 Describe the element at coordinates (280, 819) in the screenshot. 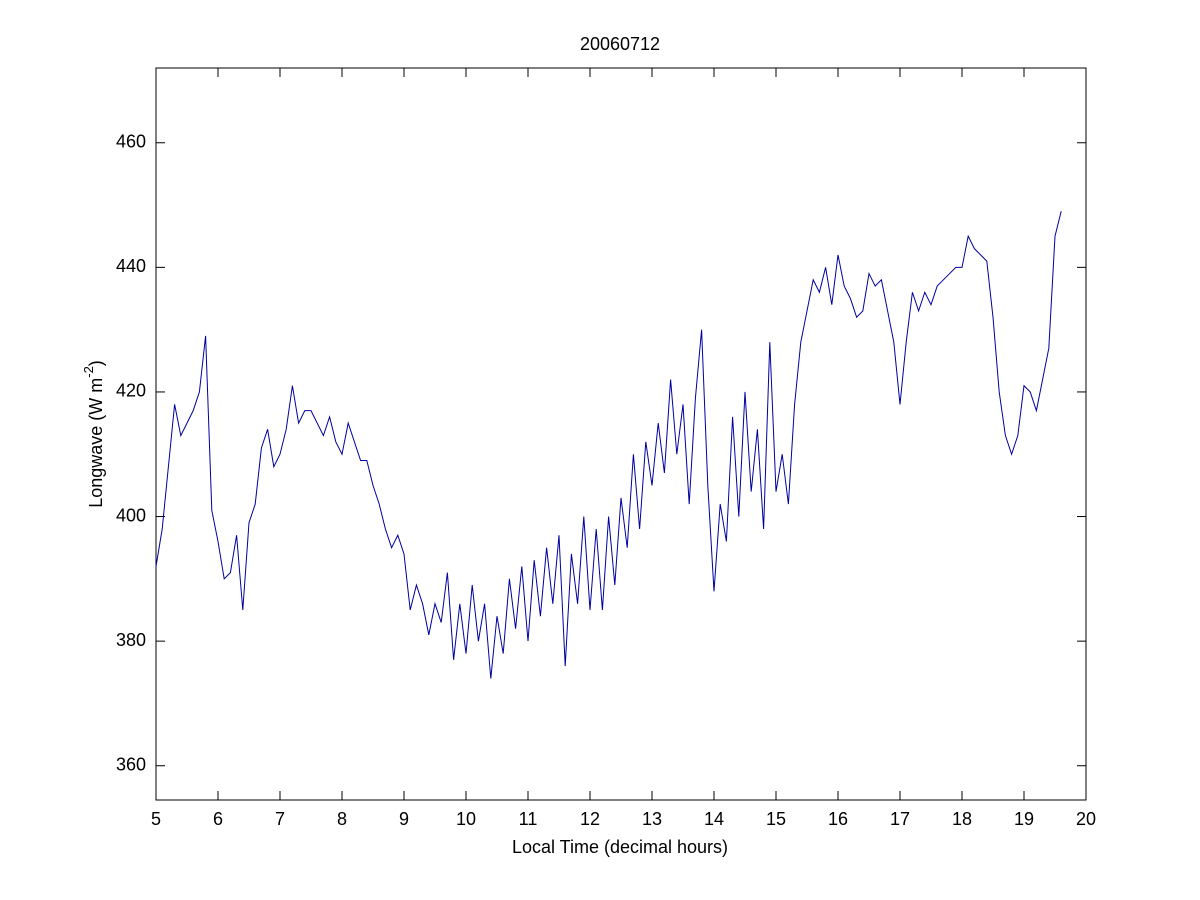

I see `x-tick-label: 7` at that location.